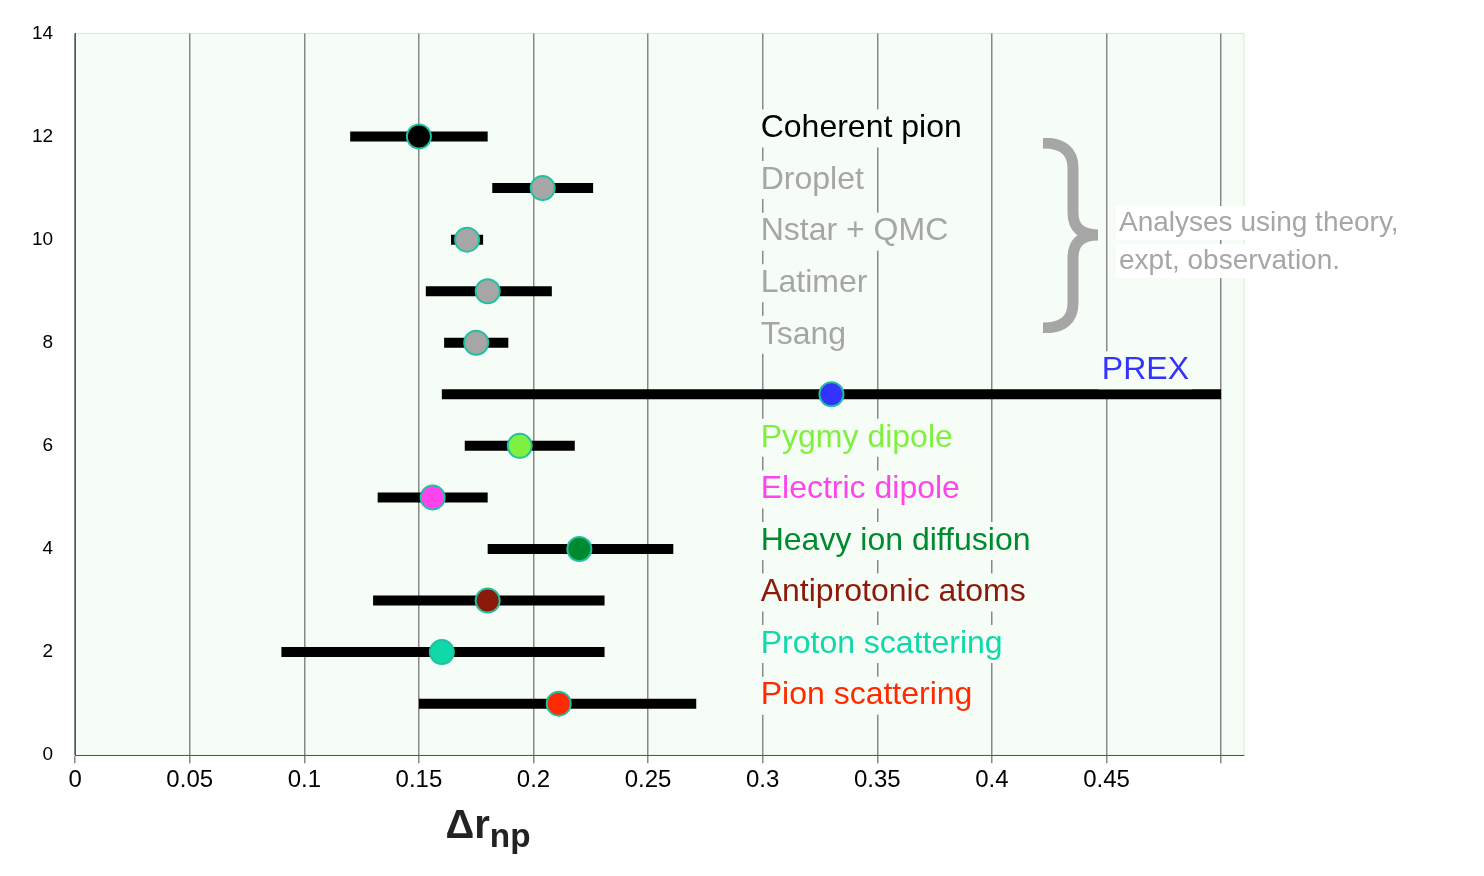  What do you see at coordinates (1106, 779) in the screenshot?
I see `x-tick-label: 0.45` at bounding box center [1106, 779].